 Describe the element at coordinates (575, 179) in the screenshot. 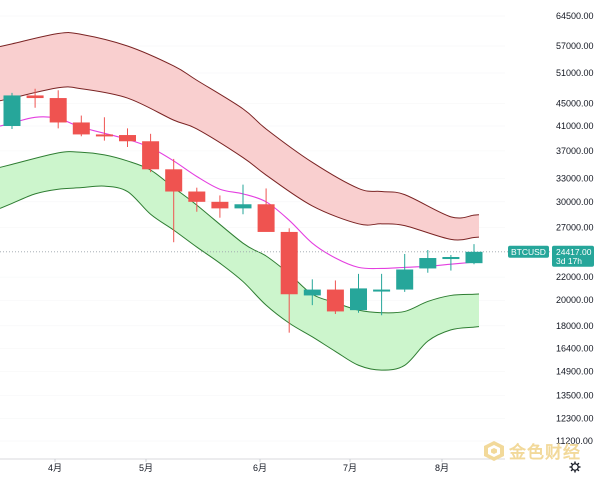

I see `y-tick-label: 33000.00` at that location.